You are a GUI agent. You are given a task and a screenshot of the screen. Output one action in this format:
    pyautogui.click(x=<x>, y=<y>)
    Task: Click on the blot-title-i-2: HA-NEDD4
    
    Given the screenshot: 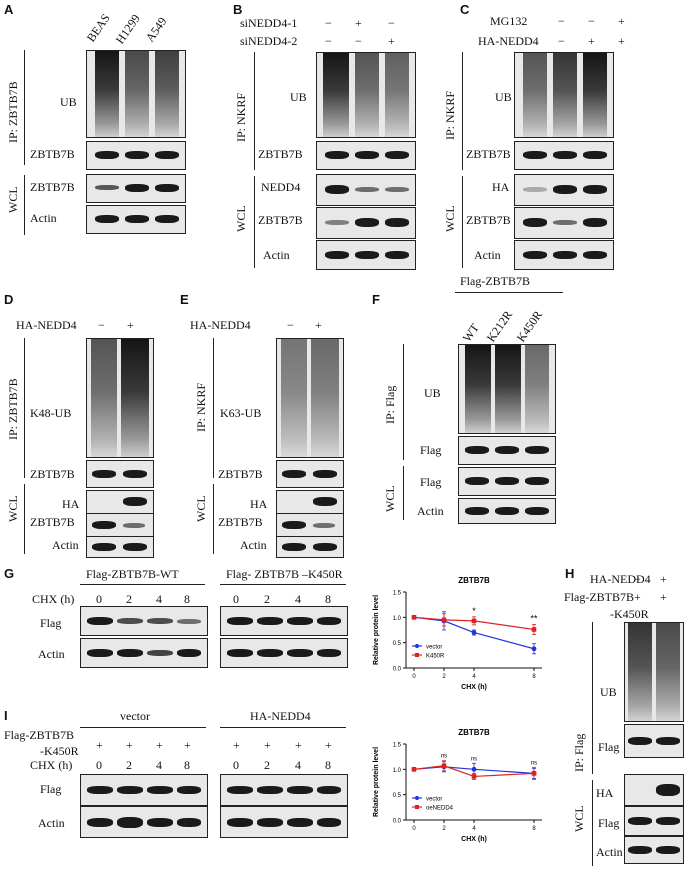 What is the action you would take?
    pyautogui.click(x=280, y=716)
    